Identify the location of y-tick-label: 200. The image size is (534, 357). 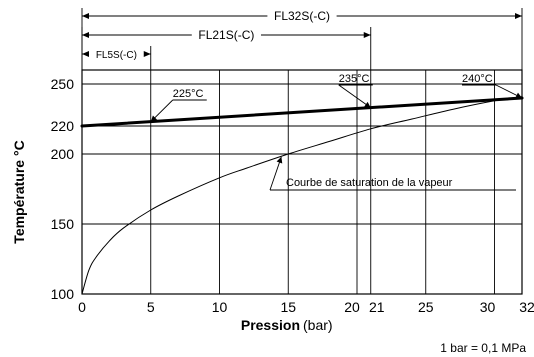
(63, 154).